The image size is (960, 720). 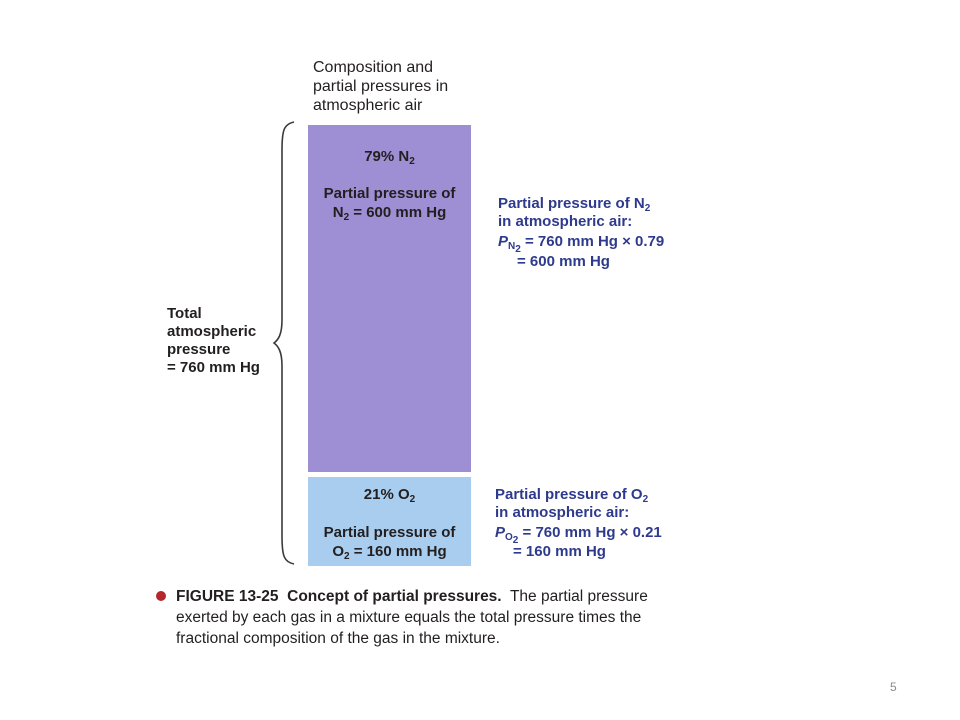 What do you see at coordinates (578, 535) in the screenshot?
I see `o2-calc-line-3: PO2 = 760 mm Hg × 0.21` at bounding box center [578, 535].